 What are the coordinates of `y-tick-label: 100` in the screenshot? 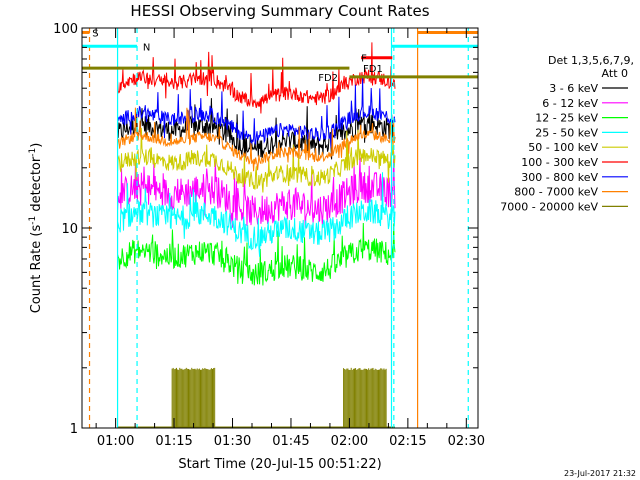 It's located at (65, 29).